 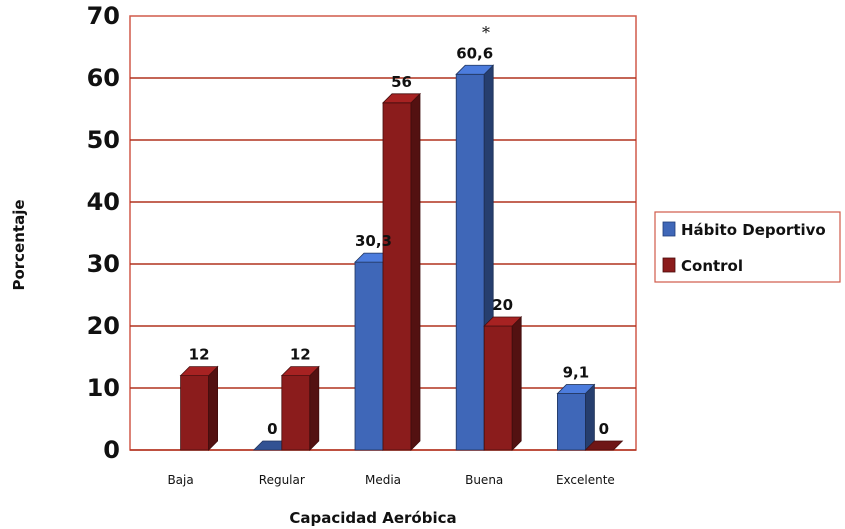 I want to click on y-tick-label: 40, so click(x=103, y=202).